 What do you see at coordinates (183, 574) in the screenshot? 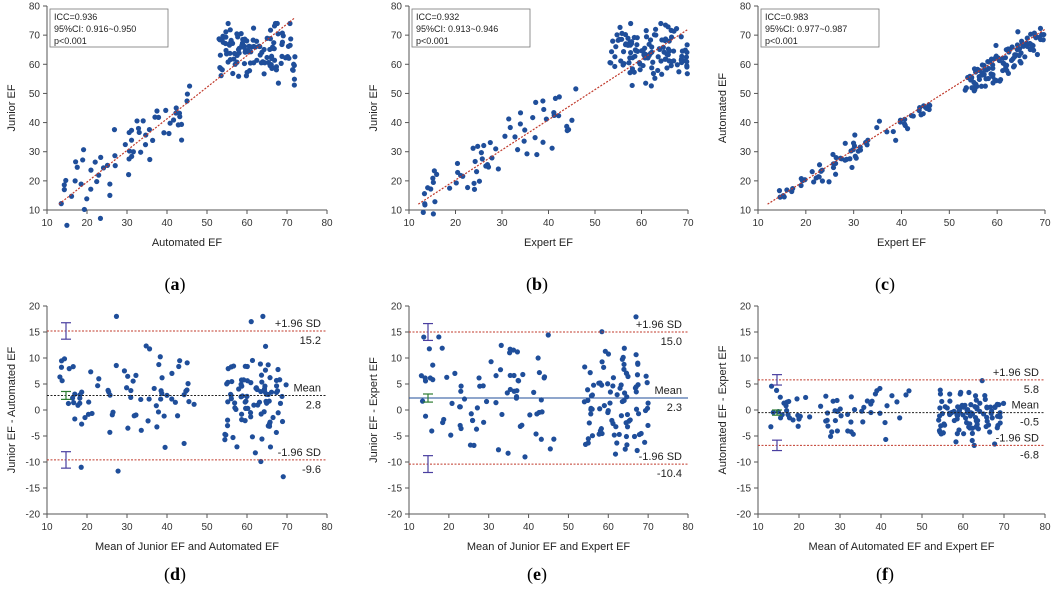
I see `caption-close: )` at bounding box center [183, 574].